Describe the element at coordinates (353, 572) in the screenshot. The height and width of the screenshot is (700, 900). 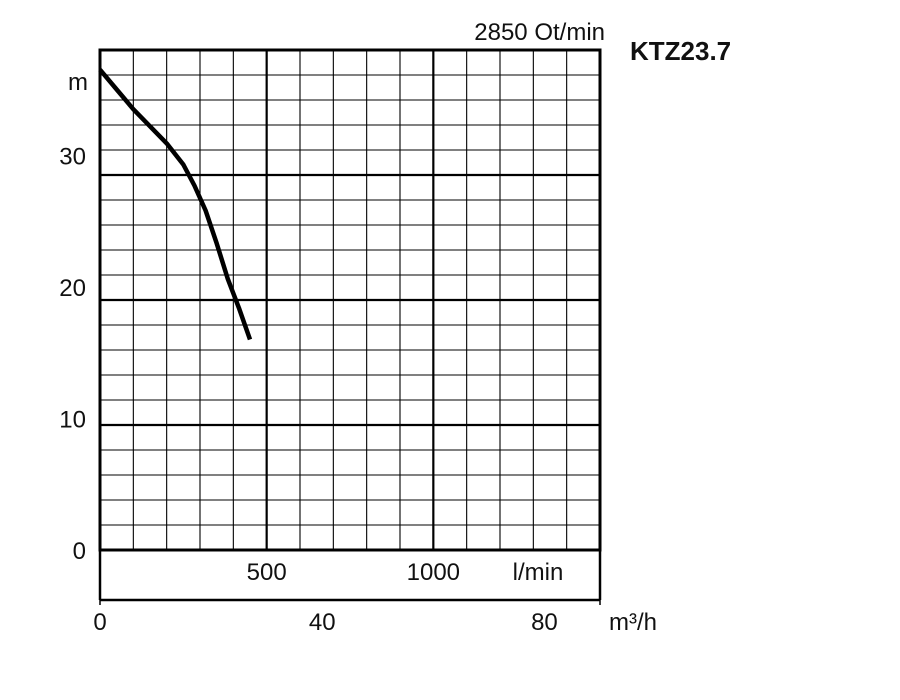
I see `x-tick-labels-lmin: 500 1000` at that location.